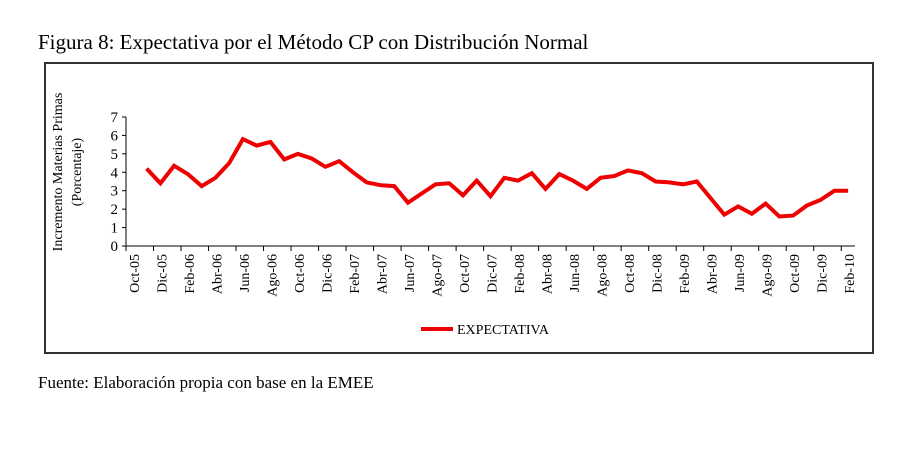 Image resolution: width=902 pixels, height=468 pixels. Describe the element at coordinates (115, 136) in the screenshot. I see `y-tick-label: 6` at that location.